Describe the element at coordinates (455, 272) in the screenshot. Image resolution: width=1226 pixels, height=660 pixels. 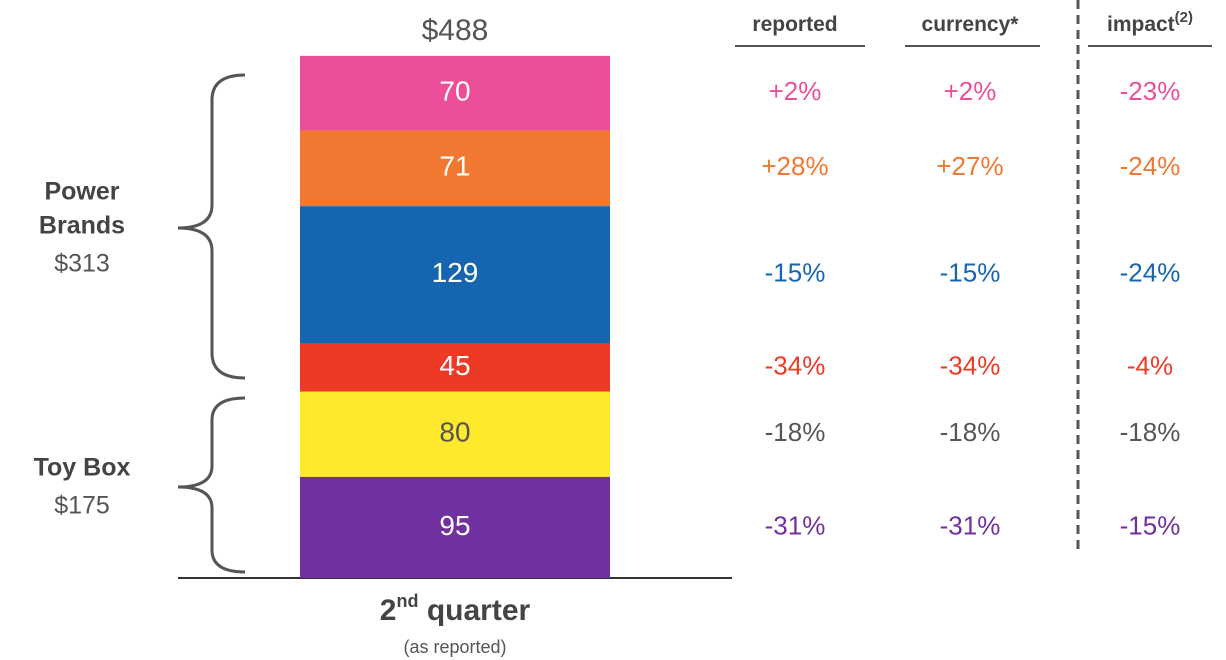
I see `segment-label: 129` at that location.